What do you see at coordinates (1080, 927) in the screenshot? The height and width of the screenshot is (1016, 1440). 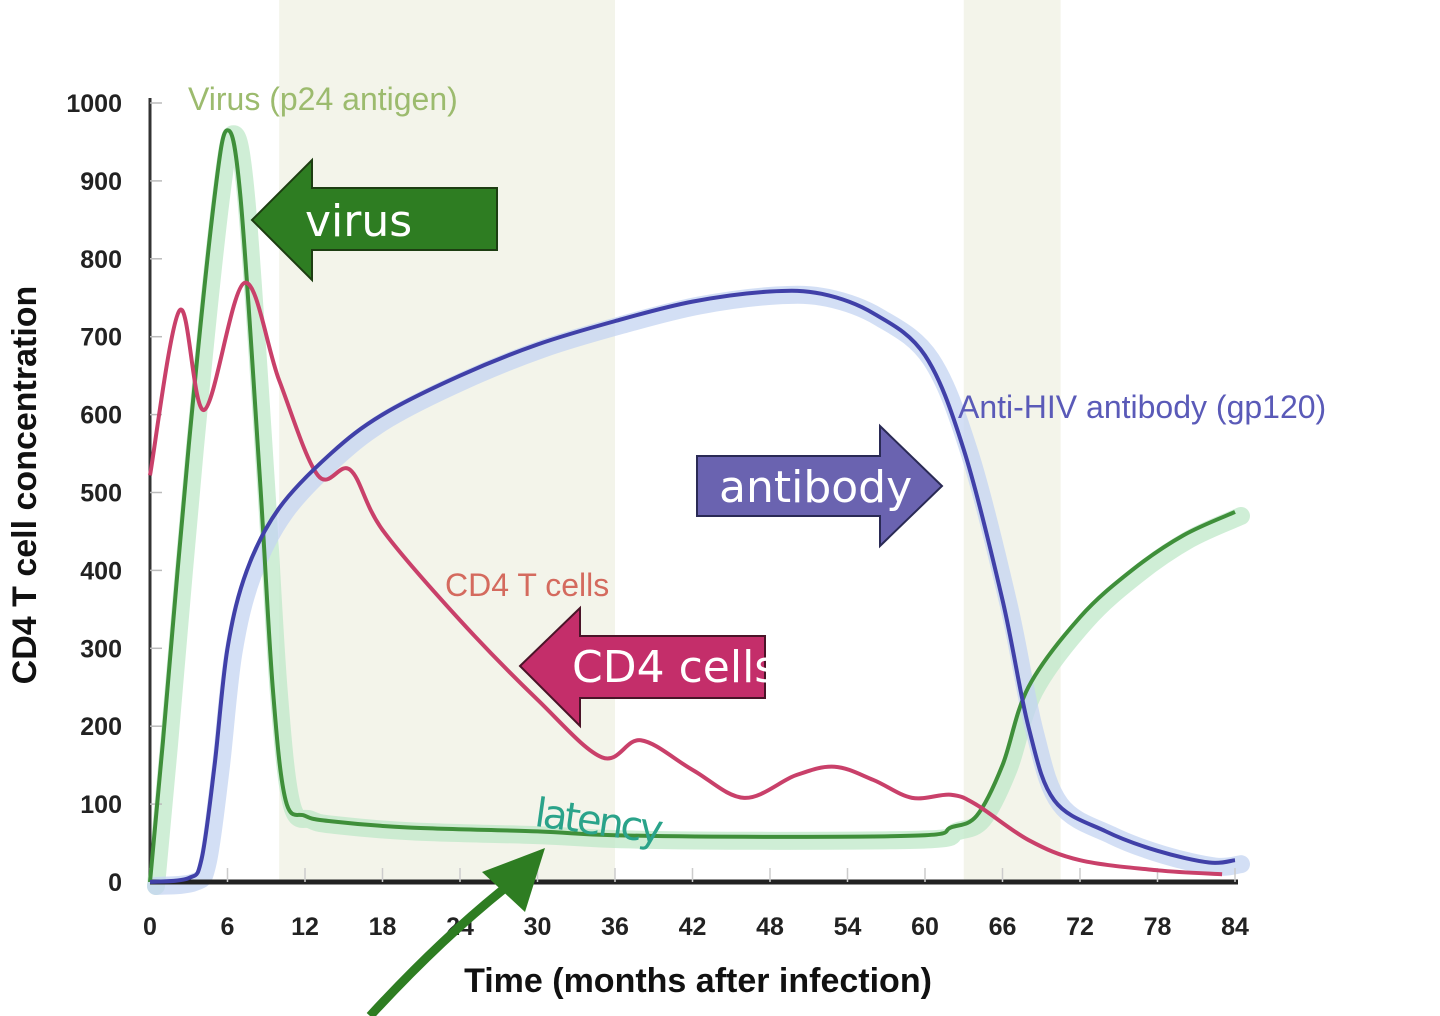 I see `x-tick-label: 72` at bounding box center [1080, 927].